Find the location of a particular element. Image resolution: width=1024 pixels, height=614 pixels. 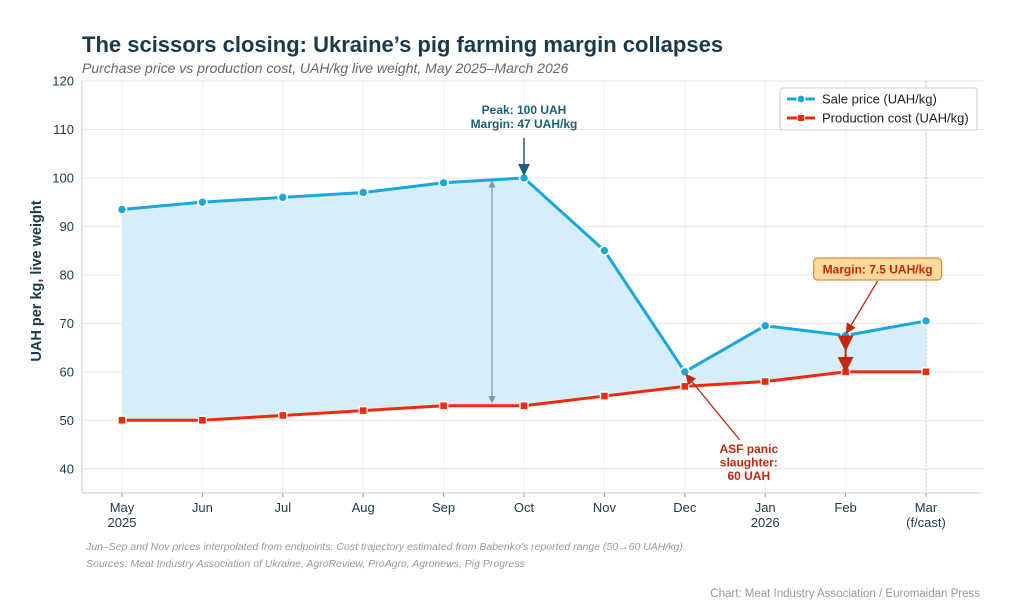

asf-annotation: ASF panic slaughter: 60 UAH is located at coordinates (748, 462).